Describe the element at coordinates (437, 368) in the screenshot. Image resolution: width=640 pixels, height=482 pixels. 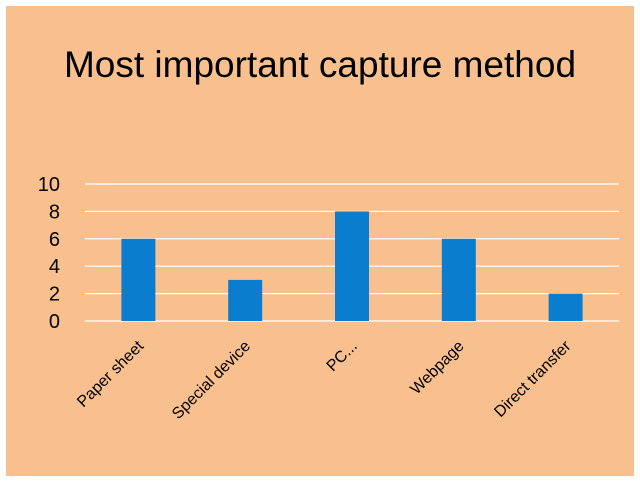
I see `x-tick-label: Webpage` at that location.